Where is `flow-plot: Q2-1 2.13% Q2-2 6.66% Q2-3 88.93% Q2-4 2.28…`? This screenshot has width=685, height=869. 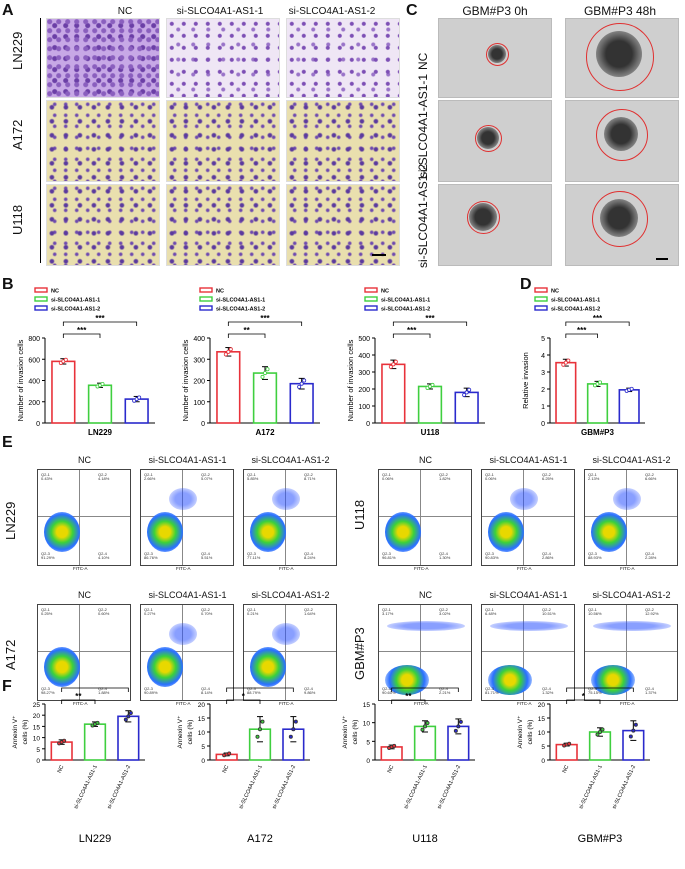
flow-plot: Q2-1 2.13% Q2-2 6.66% Q2-3 88.93% Q2-4 2.28… is located at coordinates (631, 517).